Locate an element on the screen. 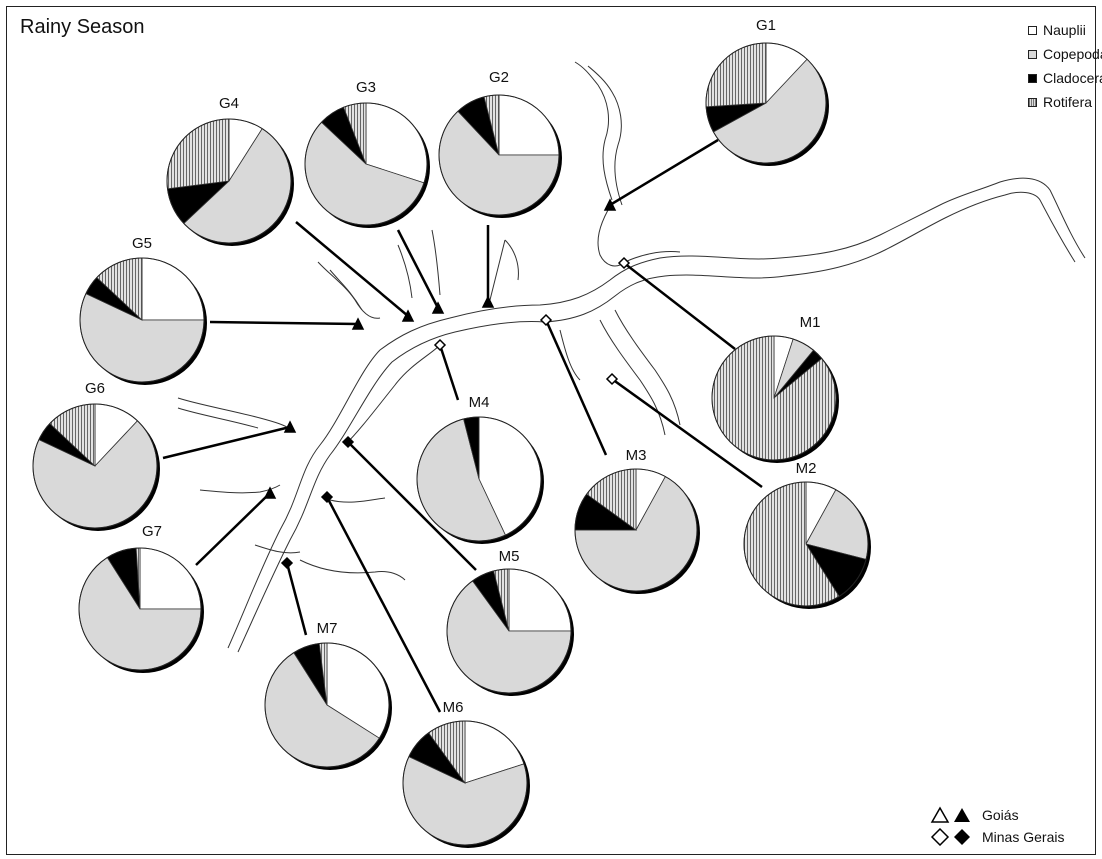  site-label-g2: G2 is located at coordinates (499, 77).